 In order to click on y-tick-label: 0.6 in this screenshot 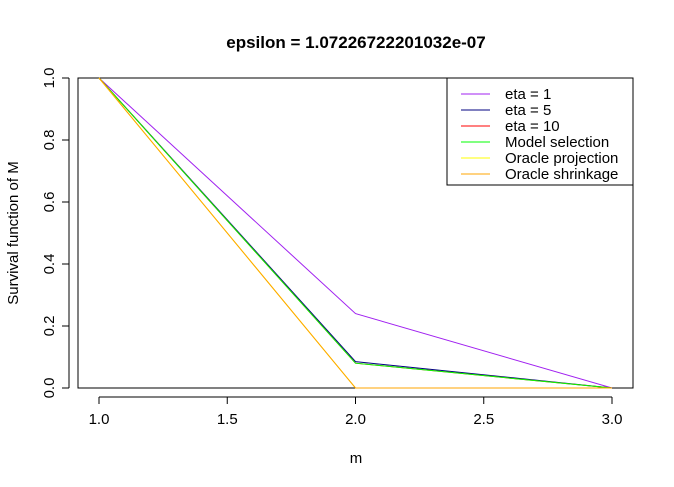, I will do `click(49, 202)`.